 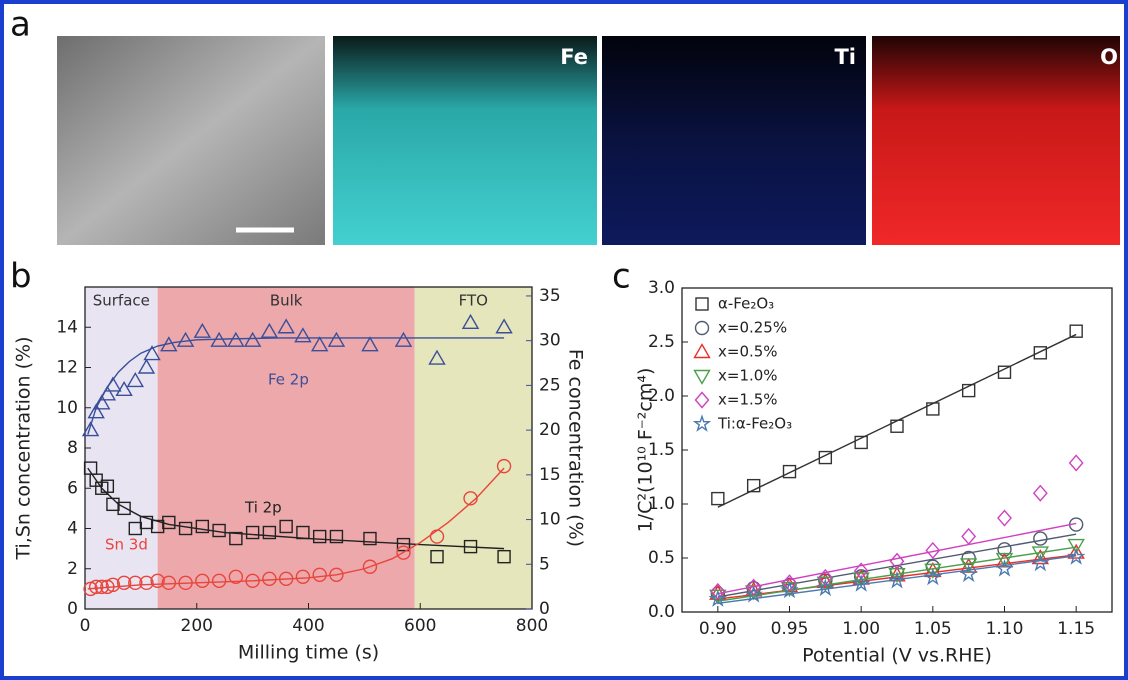 What do you see at coordinates (574, 57) in the screenshot?
I see `map-label: Fe` at bounding box center [574, 57].